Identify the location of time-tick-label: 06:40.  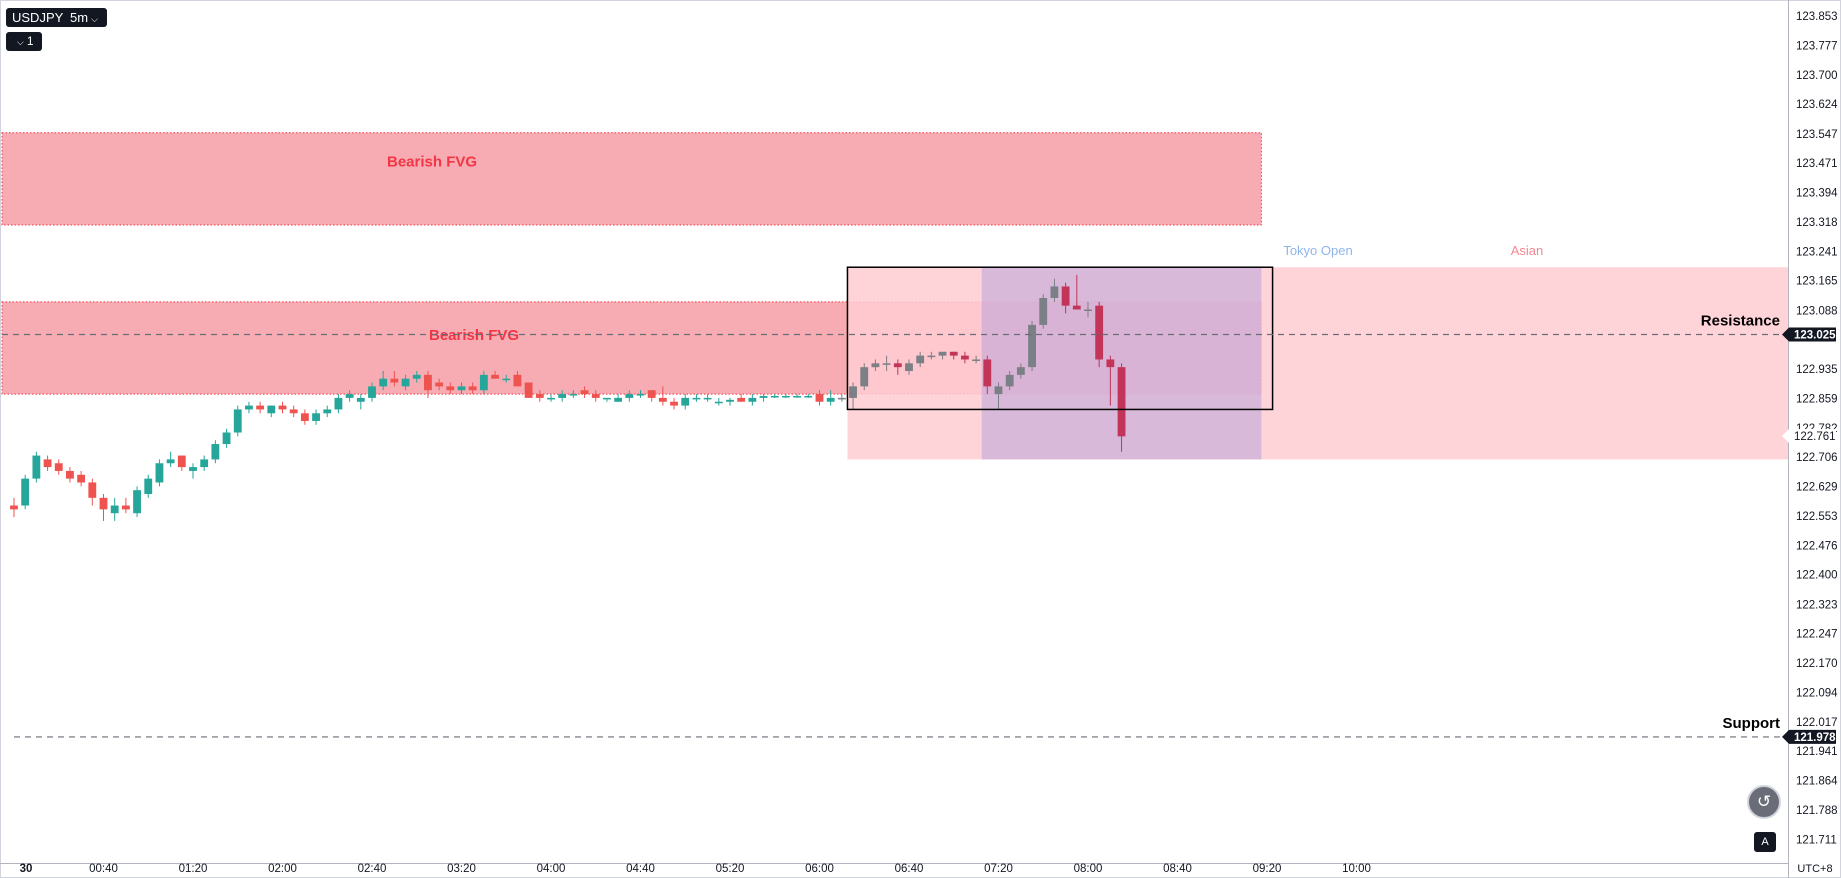
(909, 869).